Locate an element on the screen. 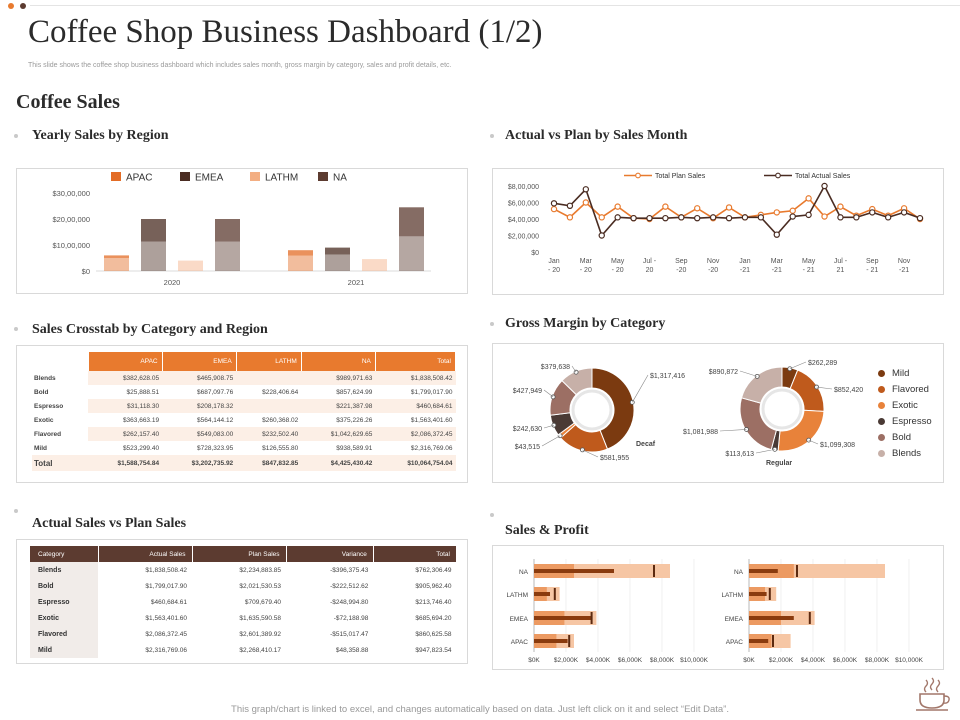  legend-item-bold: Bold is located at coordinates (894, 437).